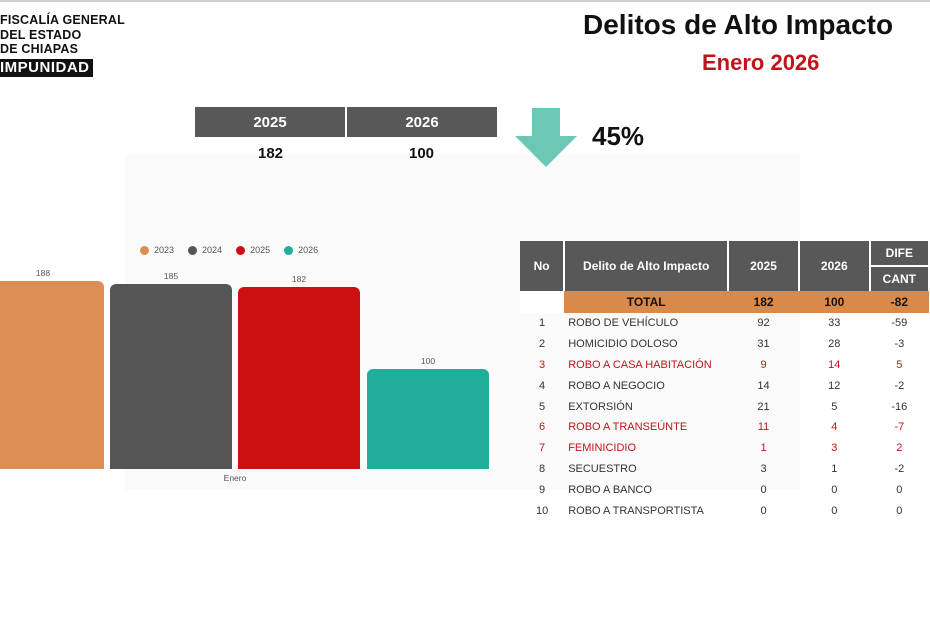 The width and height of the screenshot is (930, 620). What do you see at coordinates (421, 122) in the screenshot?
I see `comparison-header-2026: 2026` at bounding box center [421, 122].